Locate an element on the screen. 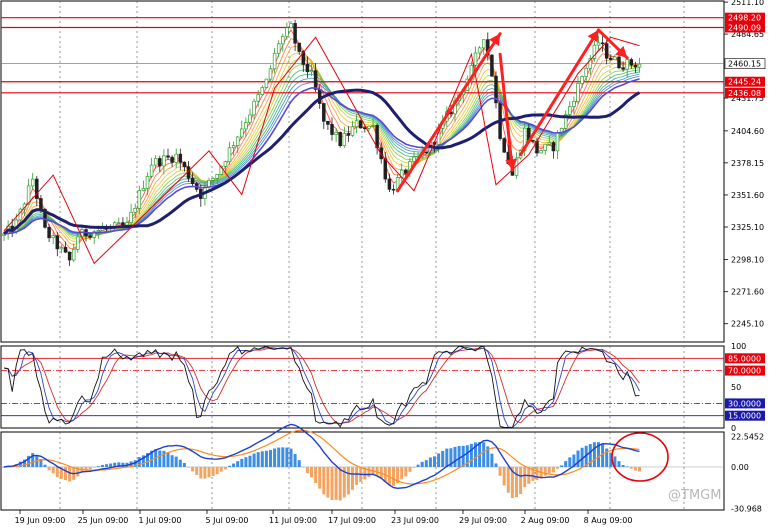  stochastic-lines is located at coordinates (321, 387).